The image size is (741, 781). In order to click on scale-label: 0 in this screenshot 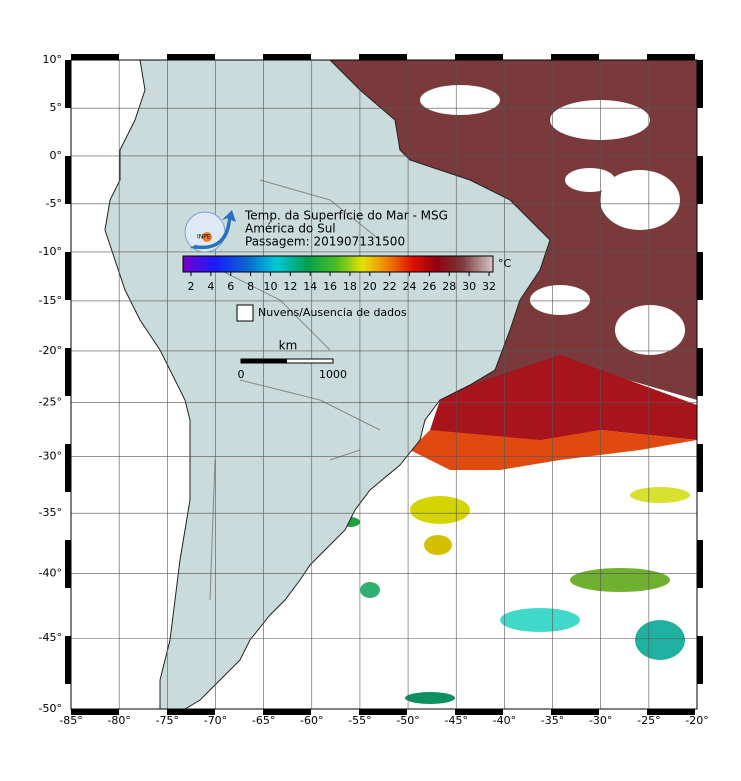, I will do `click(241, 374)`.